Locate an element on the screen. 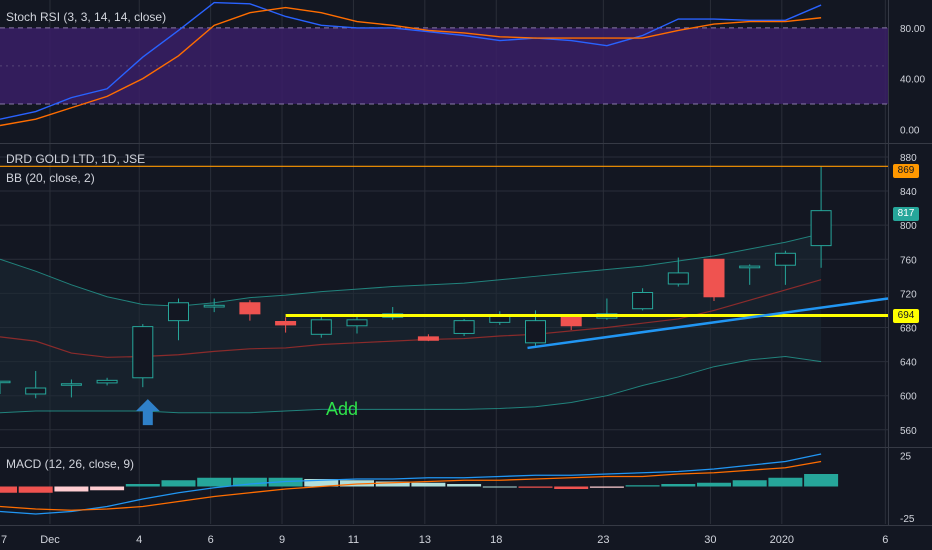  time-axis-label: 30 is located at coordinates (710, 540).